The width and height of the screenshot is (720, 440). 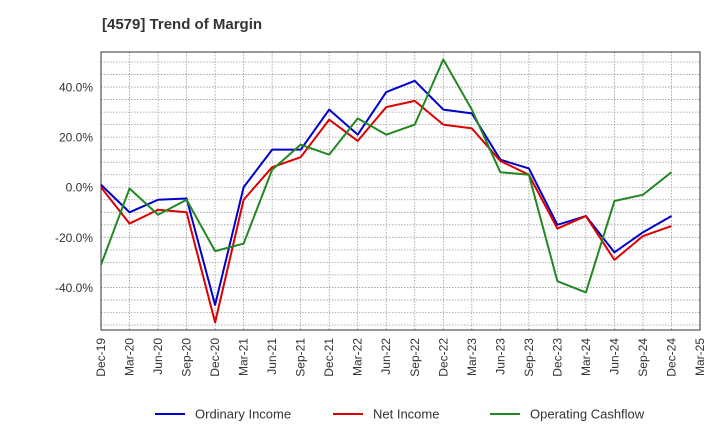 What do you see at coordinates (76, 88) in the screenshot?
I see `y-tick-label: 40.0%` at bounding box center [76, 88].